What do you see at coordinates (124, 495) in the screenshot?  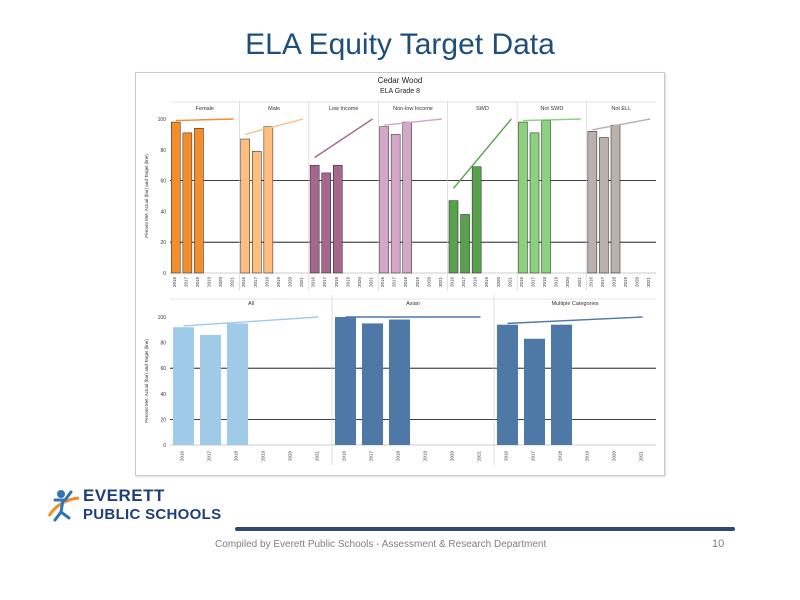 I see `logo-line-1: EVERETT` at bounding box center [124, 495].